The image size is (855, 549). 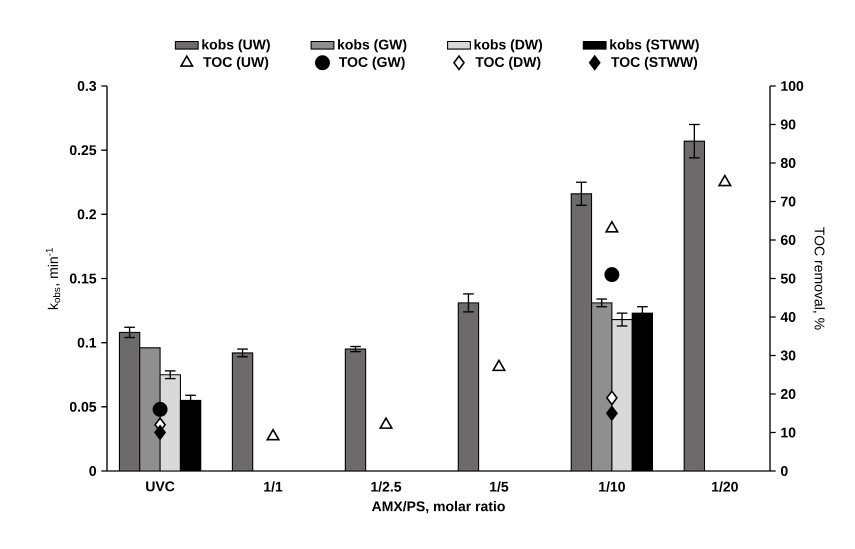 I want to click on y2-tick-label: 80, so click(x=788, y=163).